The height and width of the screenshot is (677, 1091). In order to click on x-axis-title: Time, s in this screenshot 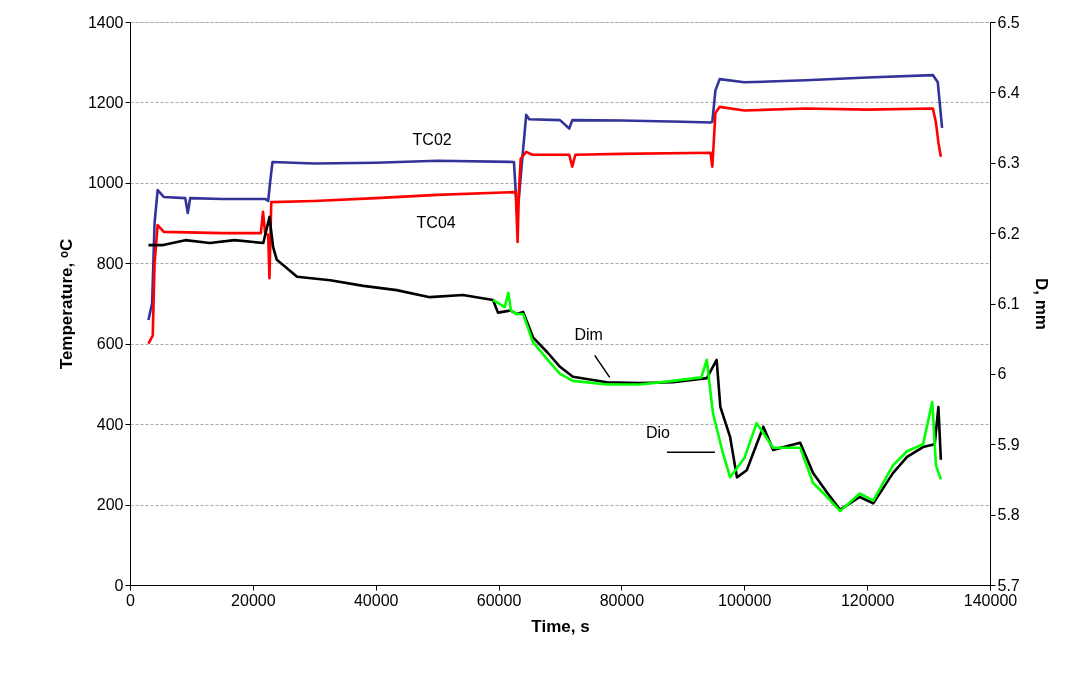, I will do `click(560, 626)`.